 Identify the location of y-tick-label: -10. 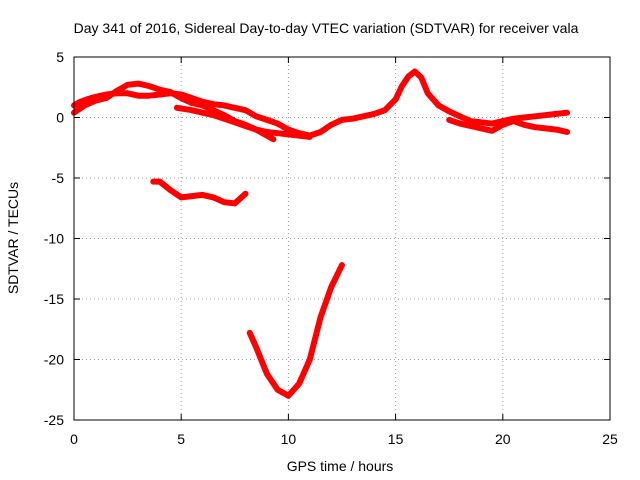
(54, 239).